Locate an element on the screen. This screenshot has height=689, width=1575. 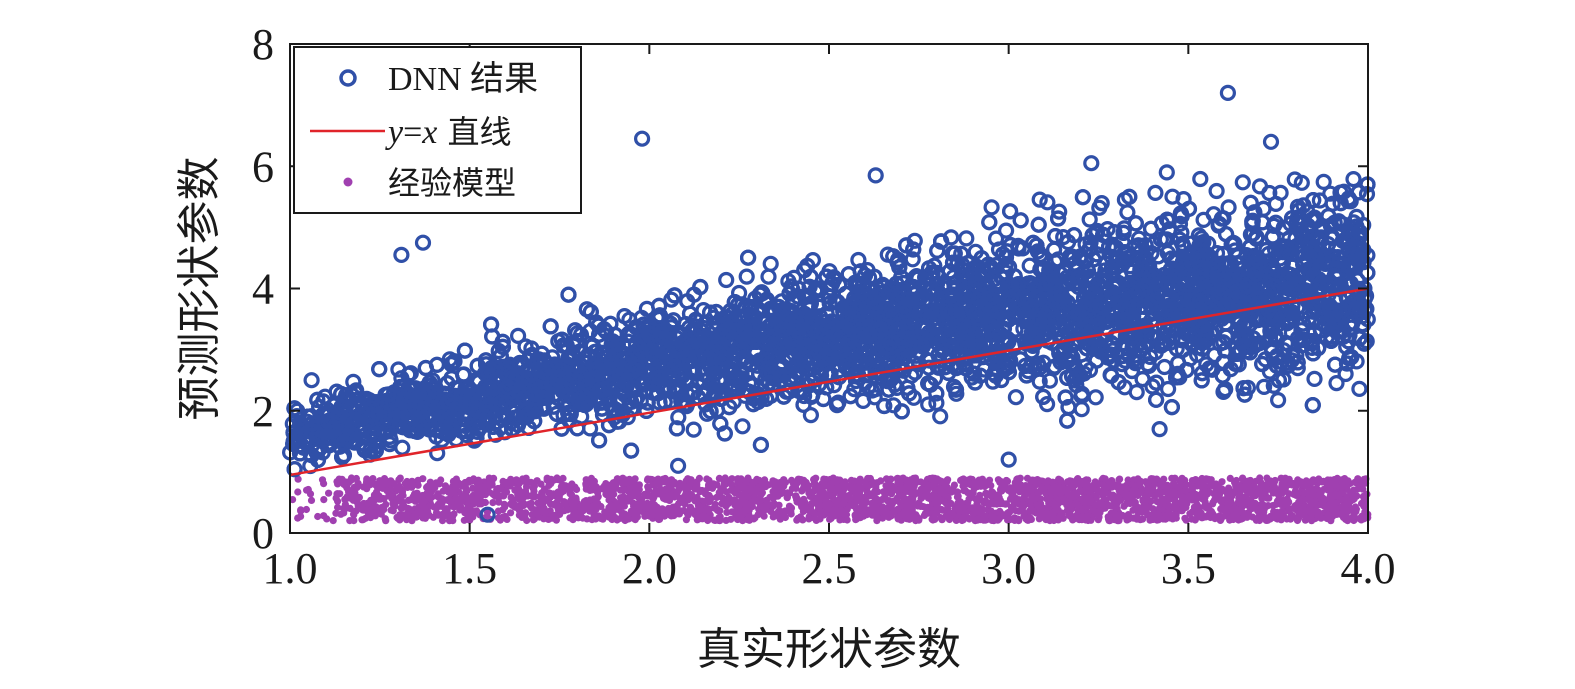
empirical-model-points is located at coordinates (830, 499).